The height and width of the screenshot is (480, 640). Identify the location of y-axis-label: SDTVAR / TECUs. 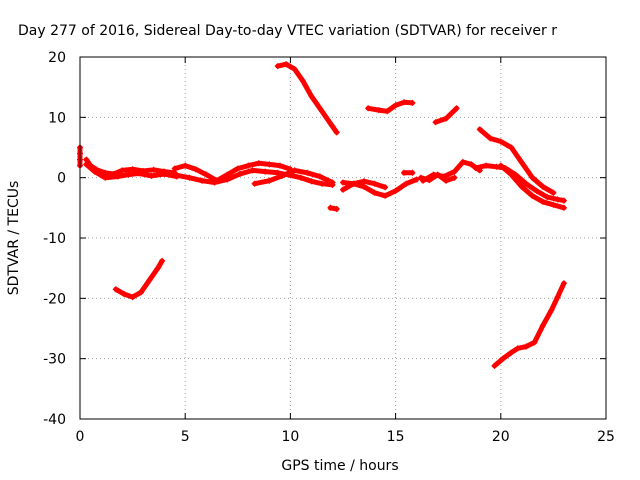
(14, 238).